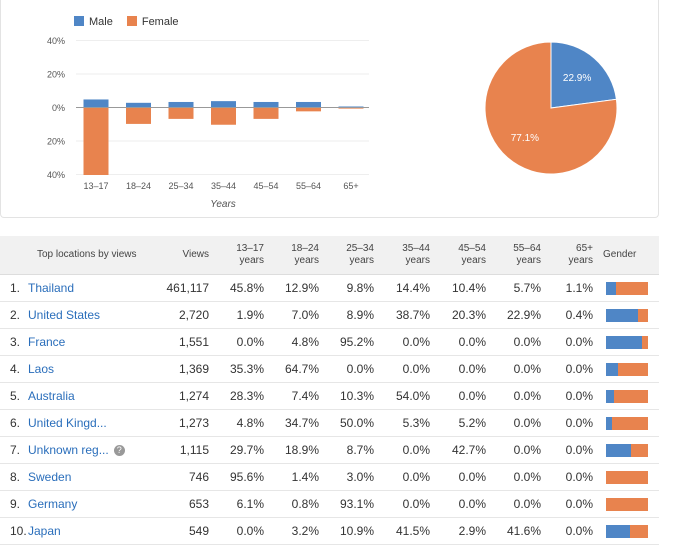 The image size is (676, 545). I want to click on y-tick-label: 0%, so click(58, 108).